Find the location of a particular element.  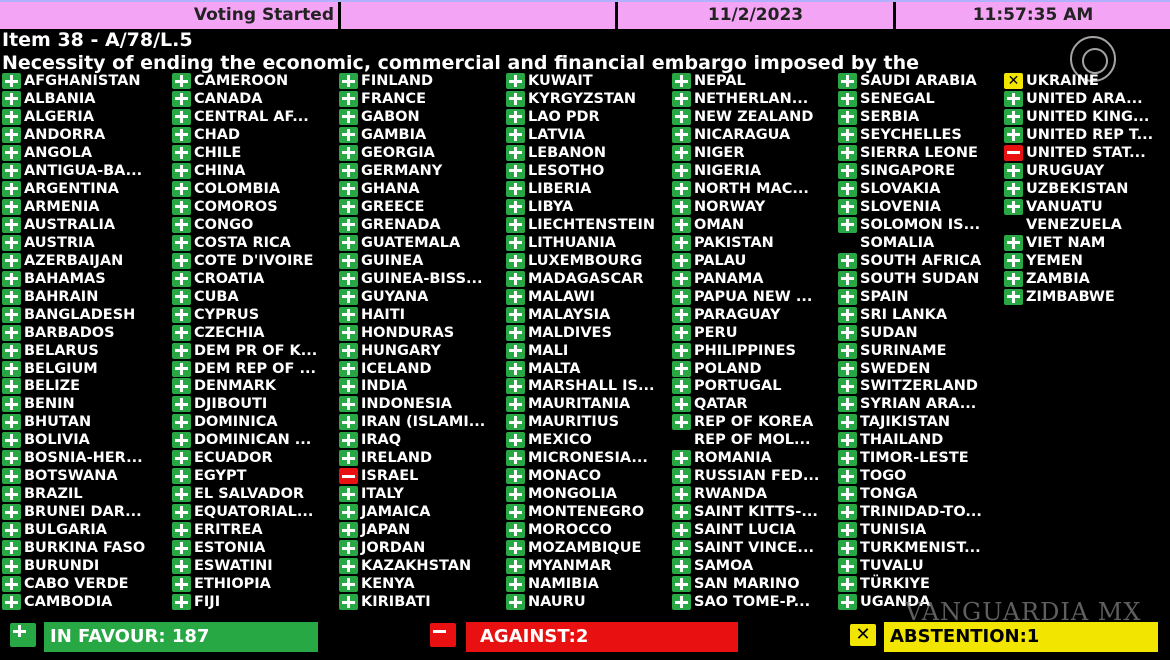

country-vote: HAITI is located at coordinates (372, 315).